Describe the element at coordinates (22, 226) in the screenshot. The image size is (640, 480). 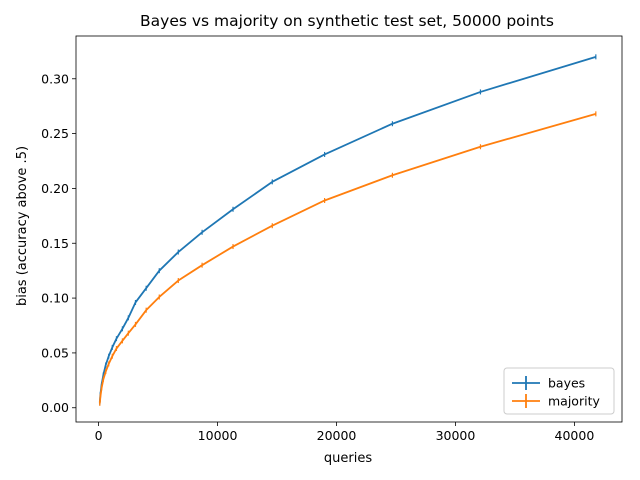
I see `y-axis-label: bias (accuracy above .5)` at that location.